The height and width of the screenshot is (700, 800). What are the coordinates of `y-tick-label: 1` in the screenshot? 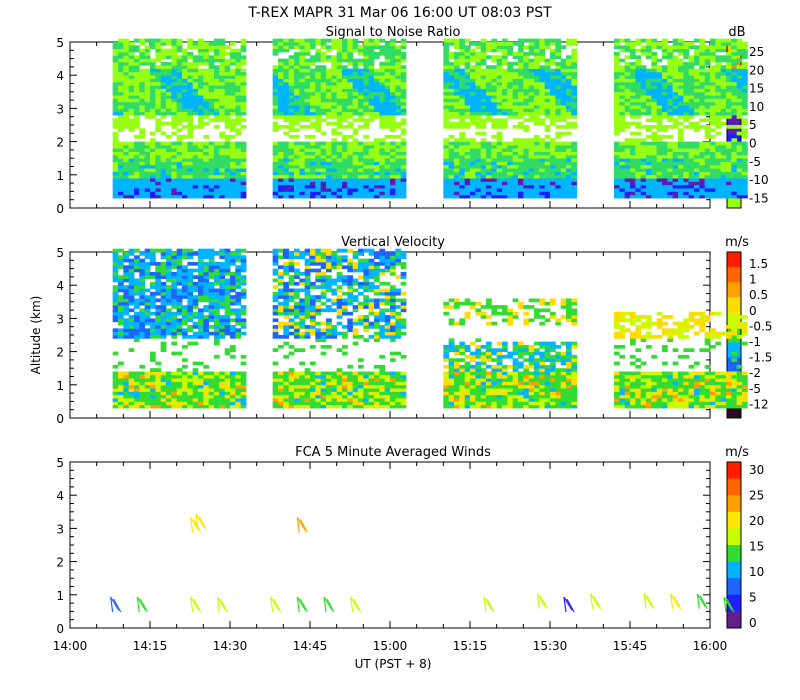 It's located at (60, 386).